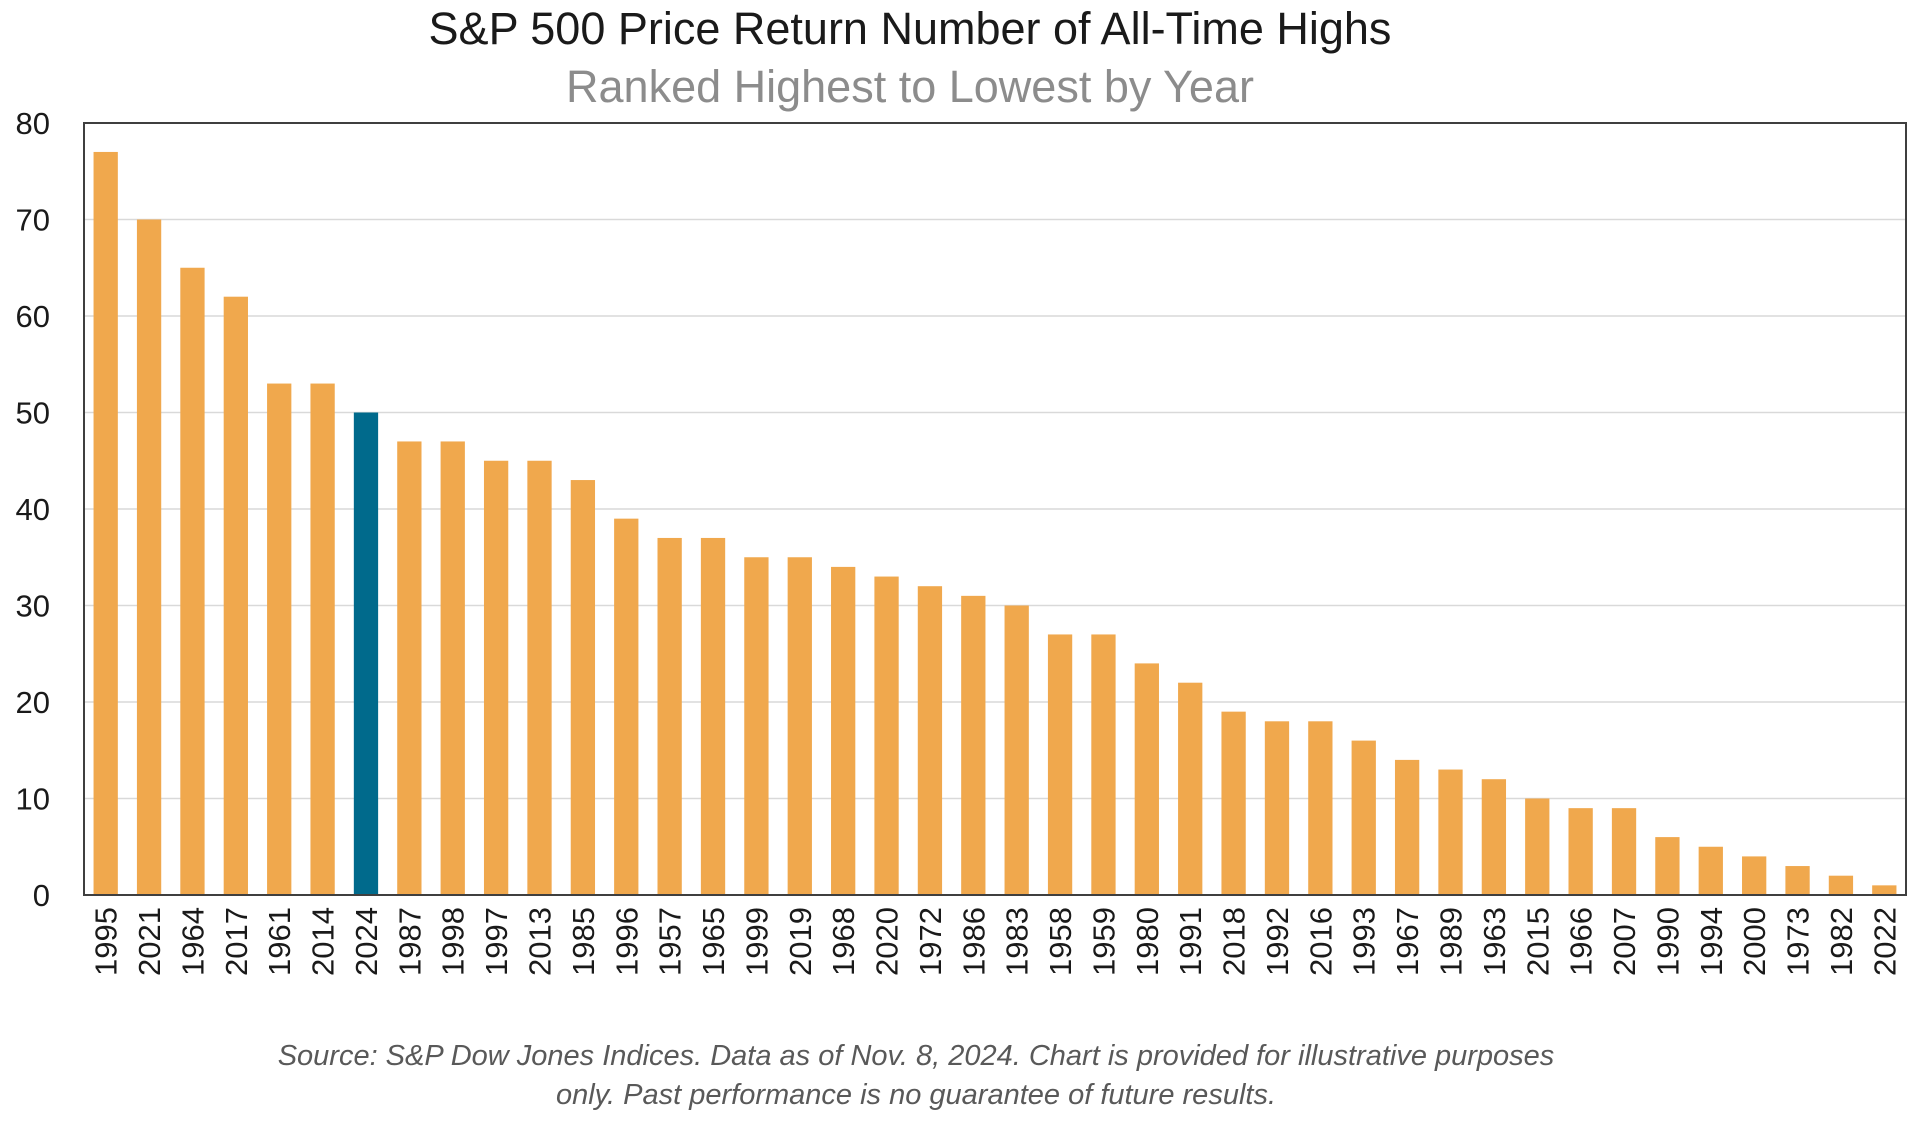 This screenshot has width=1924, height=1142. What do you see at coordinates (496, 677) in the screenshot?
I see `bar-1997` at bounding box center [496, 677].